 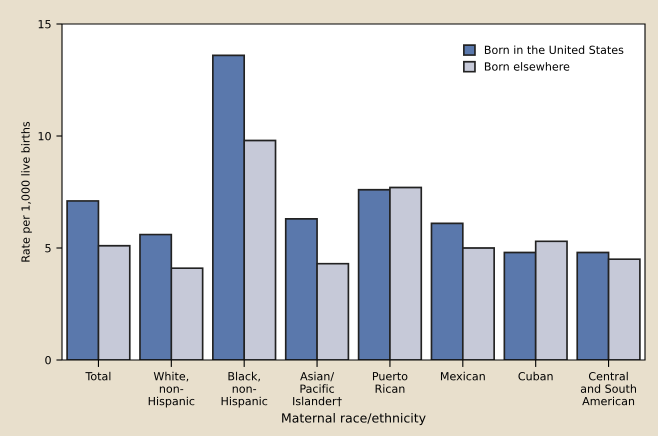 What do you see at coordinates (44, 24) in the screenshot?
I see `y-tick-label: 15` at bounding box center [44, 24].